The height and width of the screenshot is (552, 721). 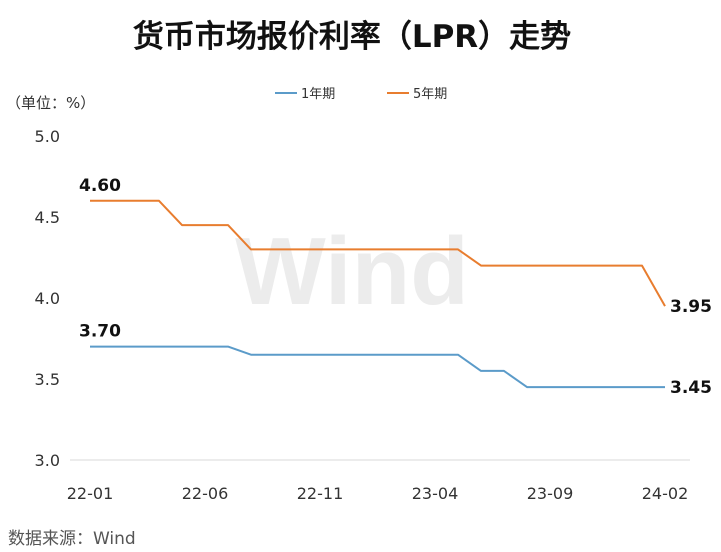 What do you see at coordinates (72, 539) in the screenshot?
I see `source-note: 数据来源：Wind` at bounding box center [72, 539].